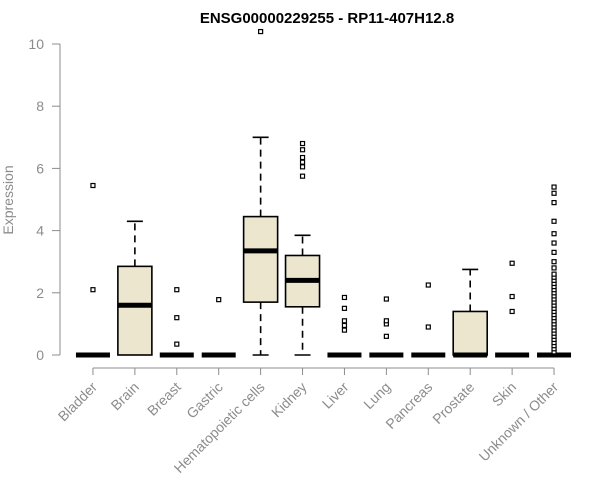  I want to click on chart-title: ENSG00000229255 - RP11-407H12.8, so click(327, 18).